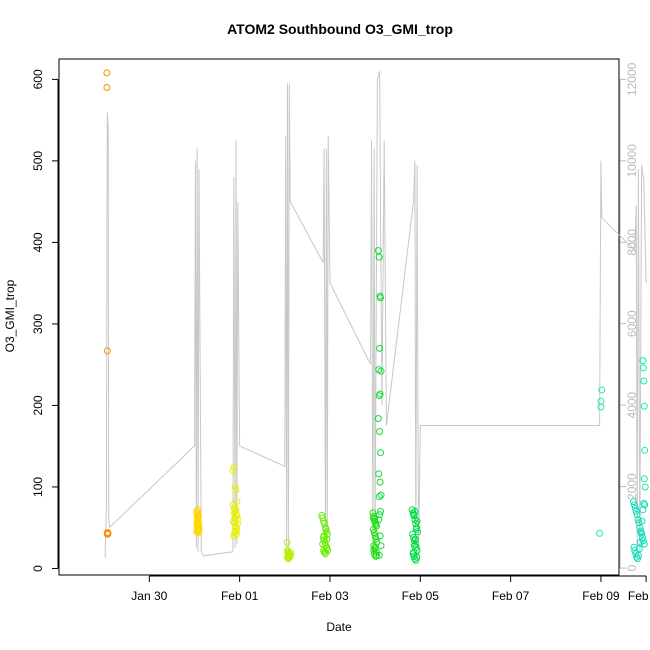 This screenshot has width=650, height=650. I want to click on x-tick-label: Feb 01, so click(240, 596).